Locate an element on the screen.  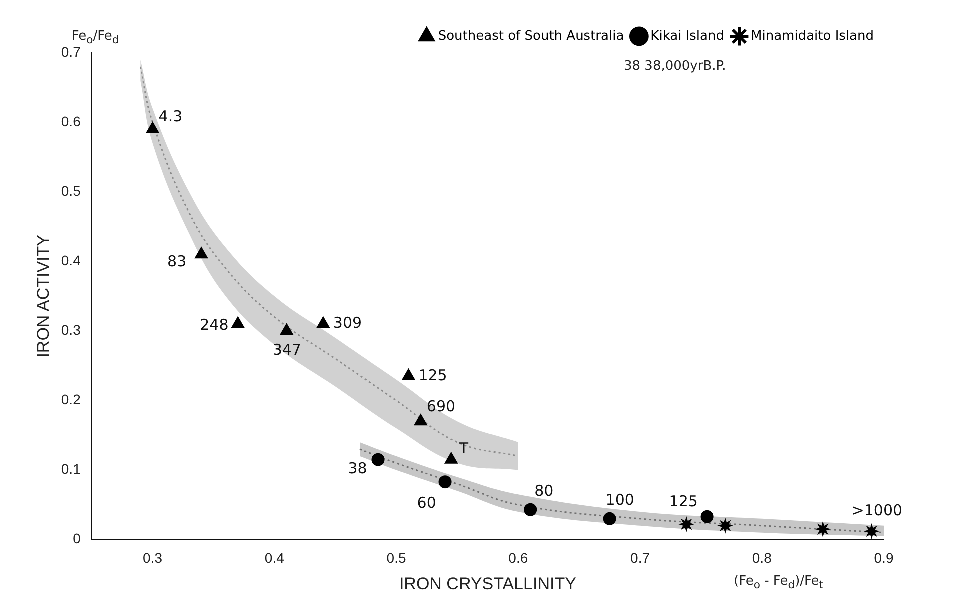
annotation: 38 38,000yrB.P. is located at coordinates (675, 66).